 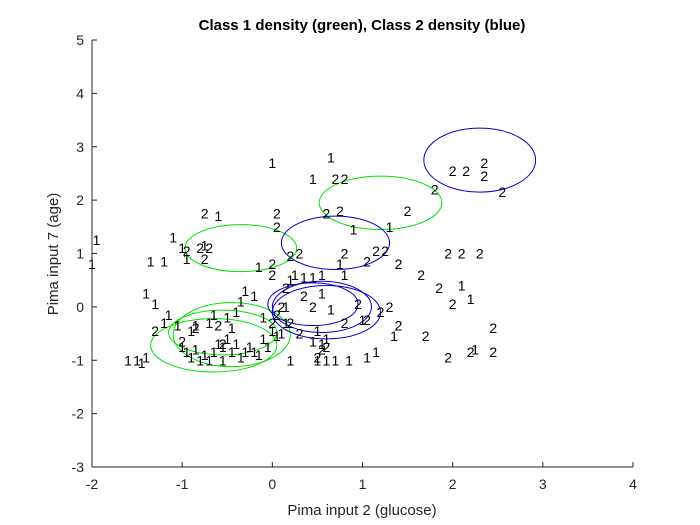 What do you see at coordinates (187, 251) in the screenshot?
I see `point-class2-1: 2` at bounding box center [187, 251].